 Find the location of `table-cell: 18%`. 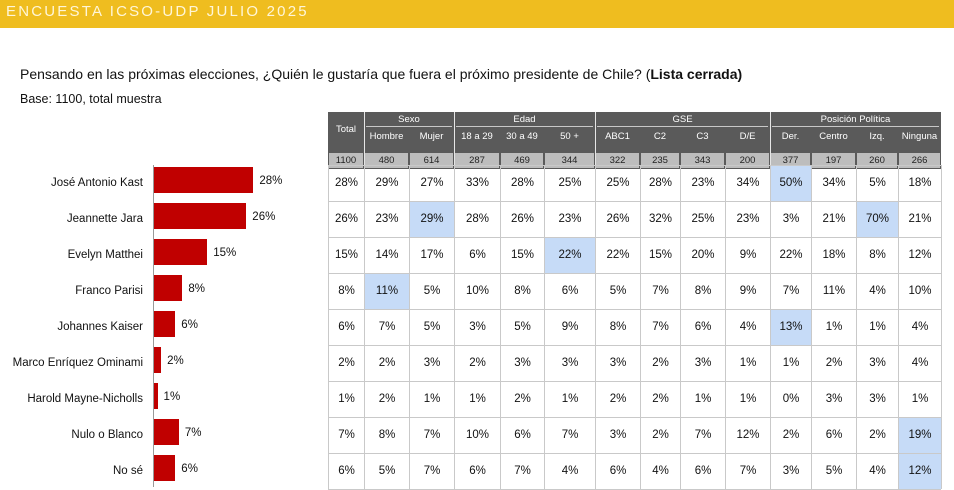

table-cell: 18% is located at coordinates (920, 183).